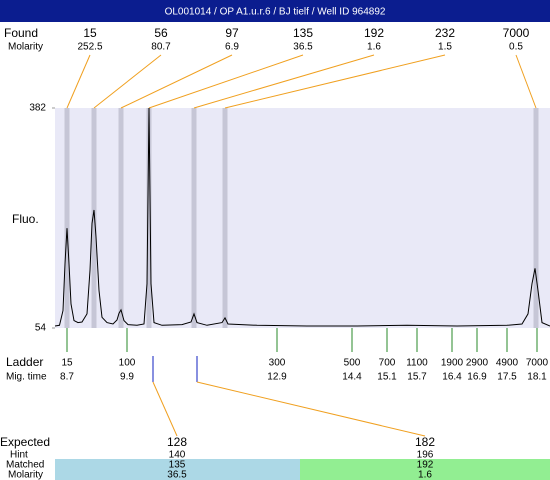 This screenshot has width=550, height=480. I want to click on ladder-size: 700, so click(387, 363).